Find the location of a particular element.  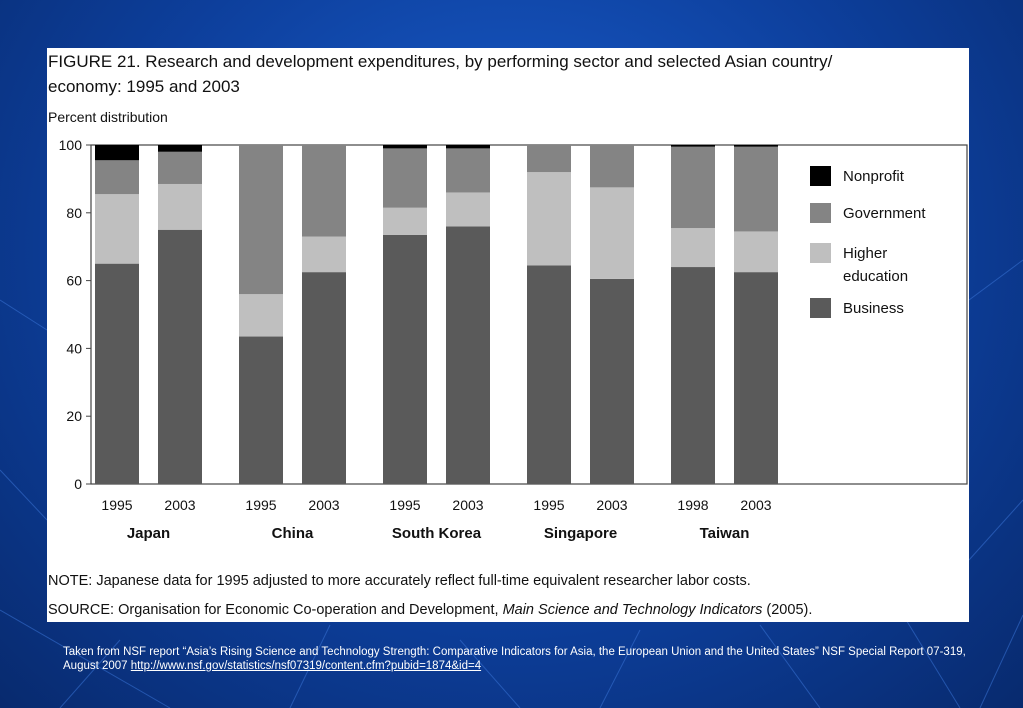

x-group-label: South Korea is located at coordinates (437, 533).